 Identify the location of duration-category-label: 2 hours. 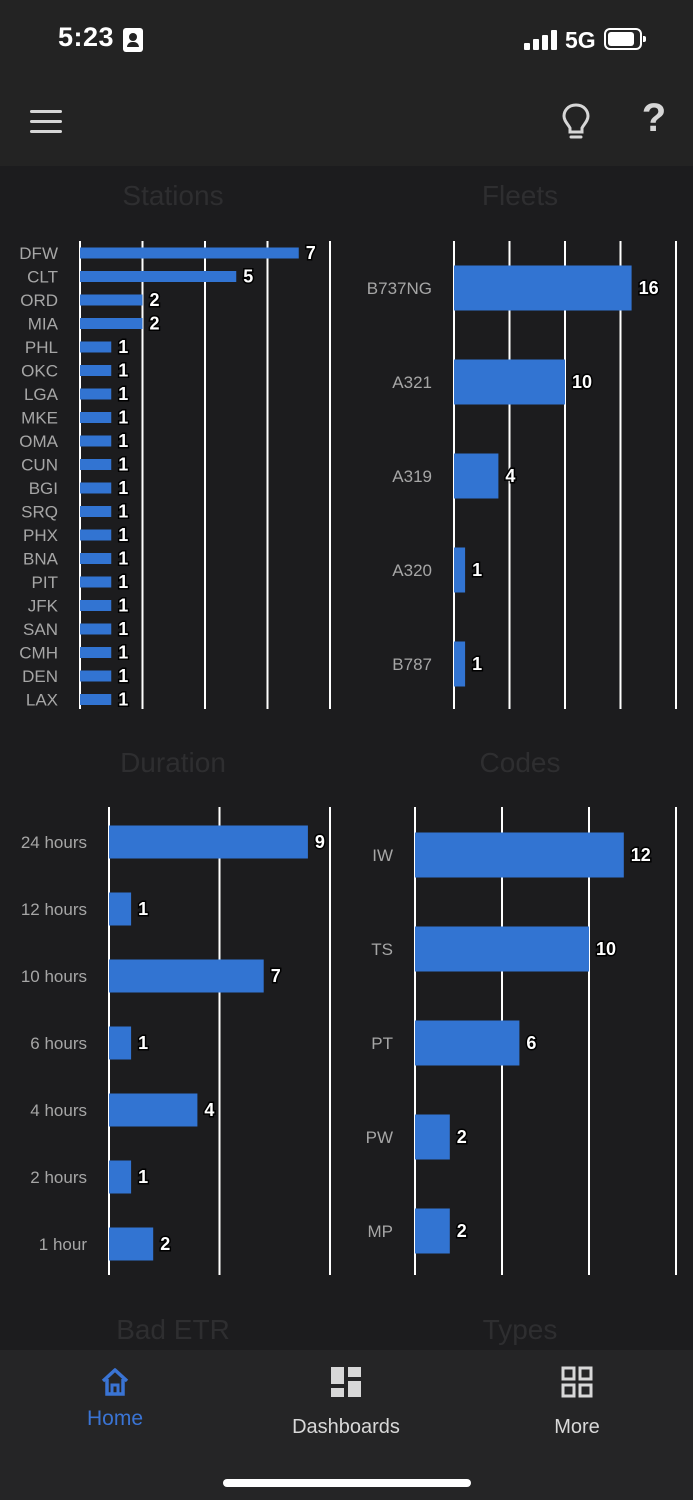
(58, 1177).